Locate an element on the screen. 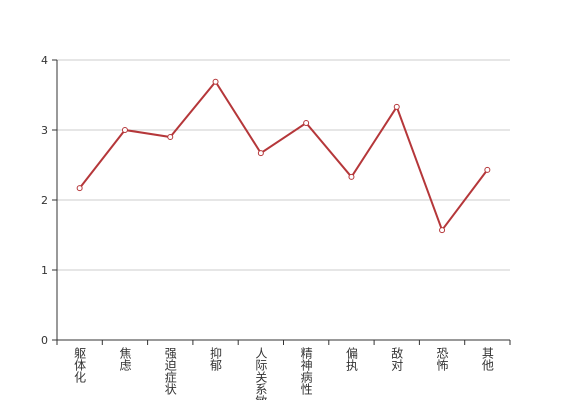 This screenshot has width=567, height=400. x-tick-label: 敌对 is located at coordinates (397, 358).